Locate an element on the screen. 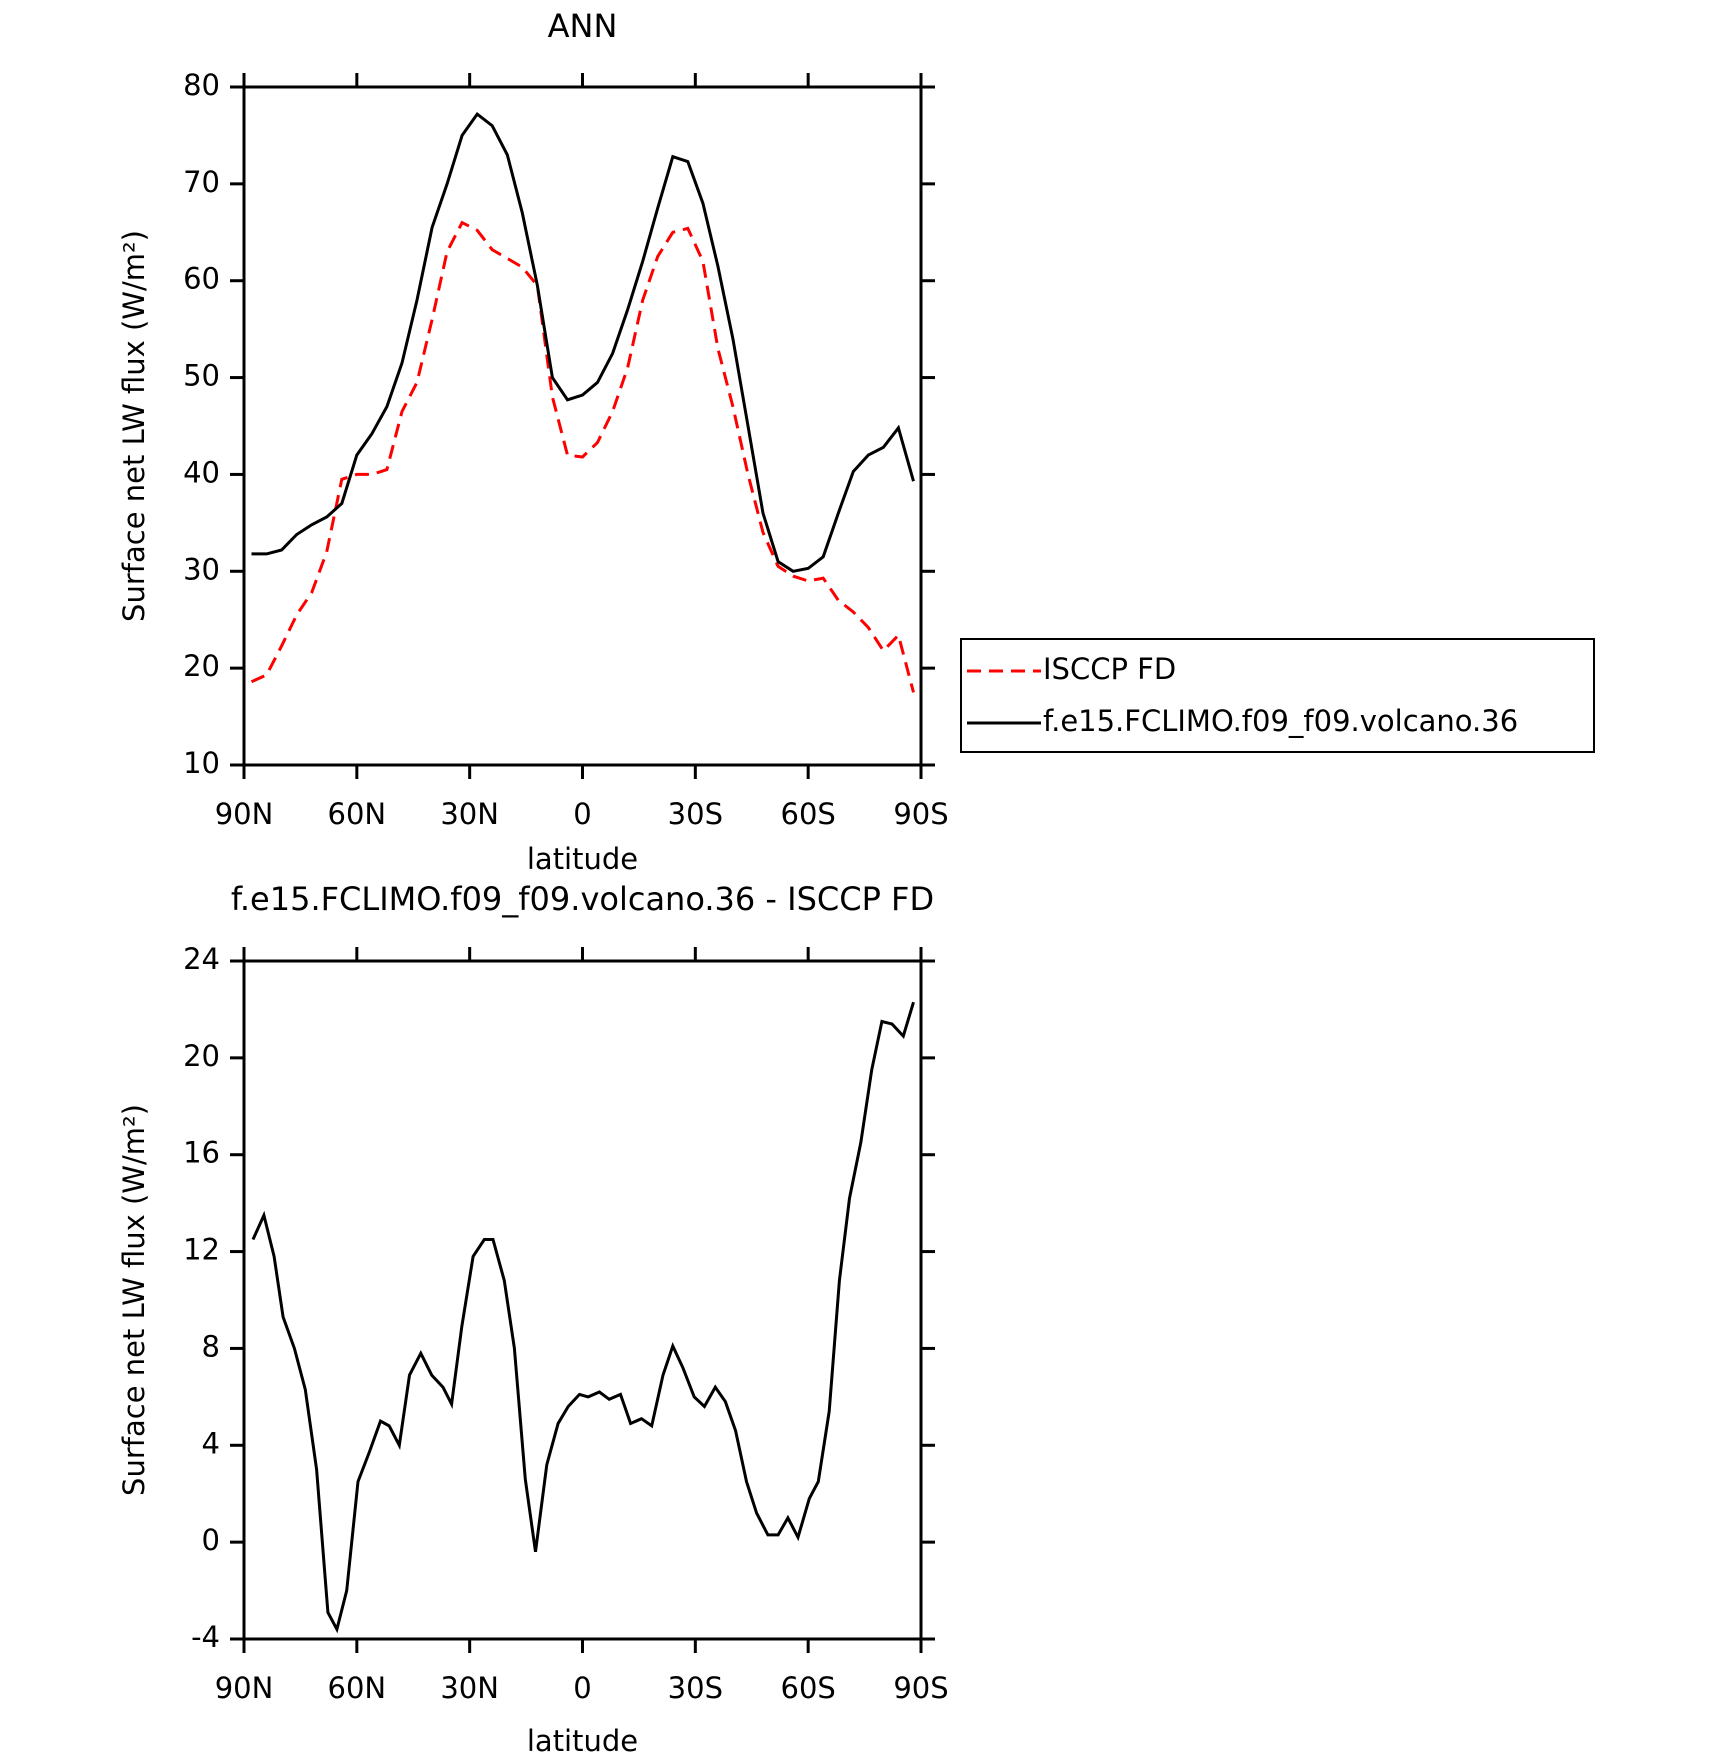 Image resolution: width=1710 pixels, height=1762 pixels. y-tick-label: 40 is located at coordinates (201, 472).